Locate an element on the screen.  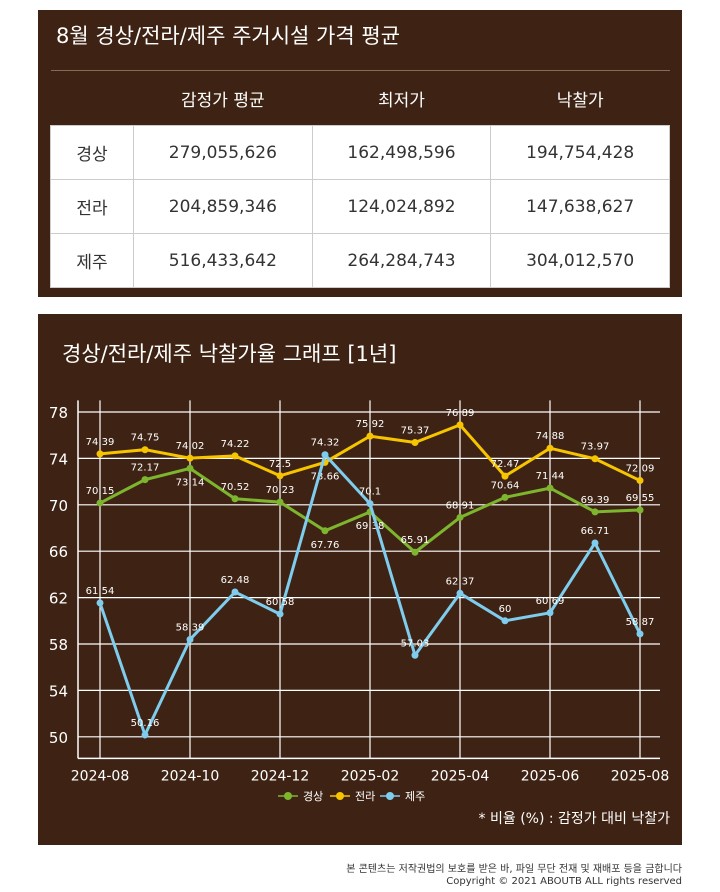
table-row: 경상 279,055,626 162,498,596 194,754,428 is located at coordinates (360, 152).